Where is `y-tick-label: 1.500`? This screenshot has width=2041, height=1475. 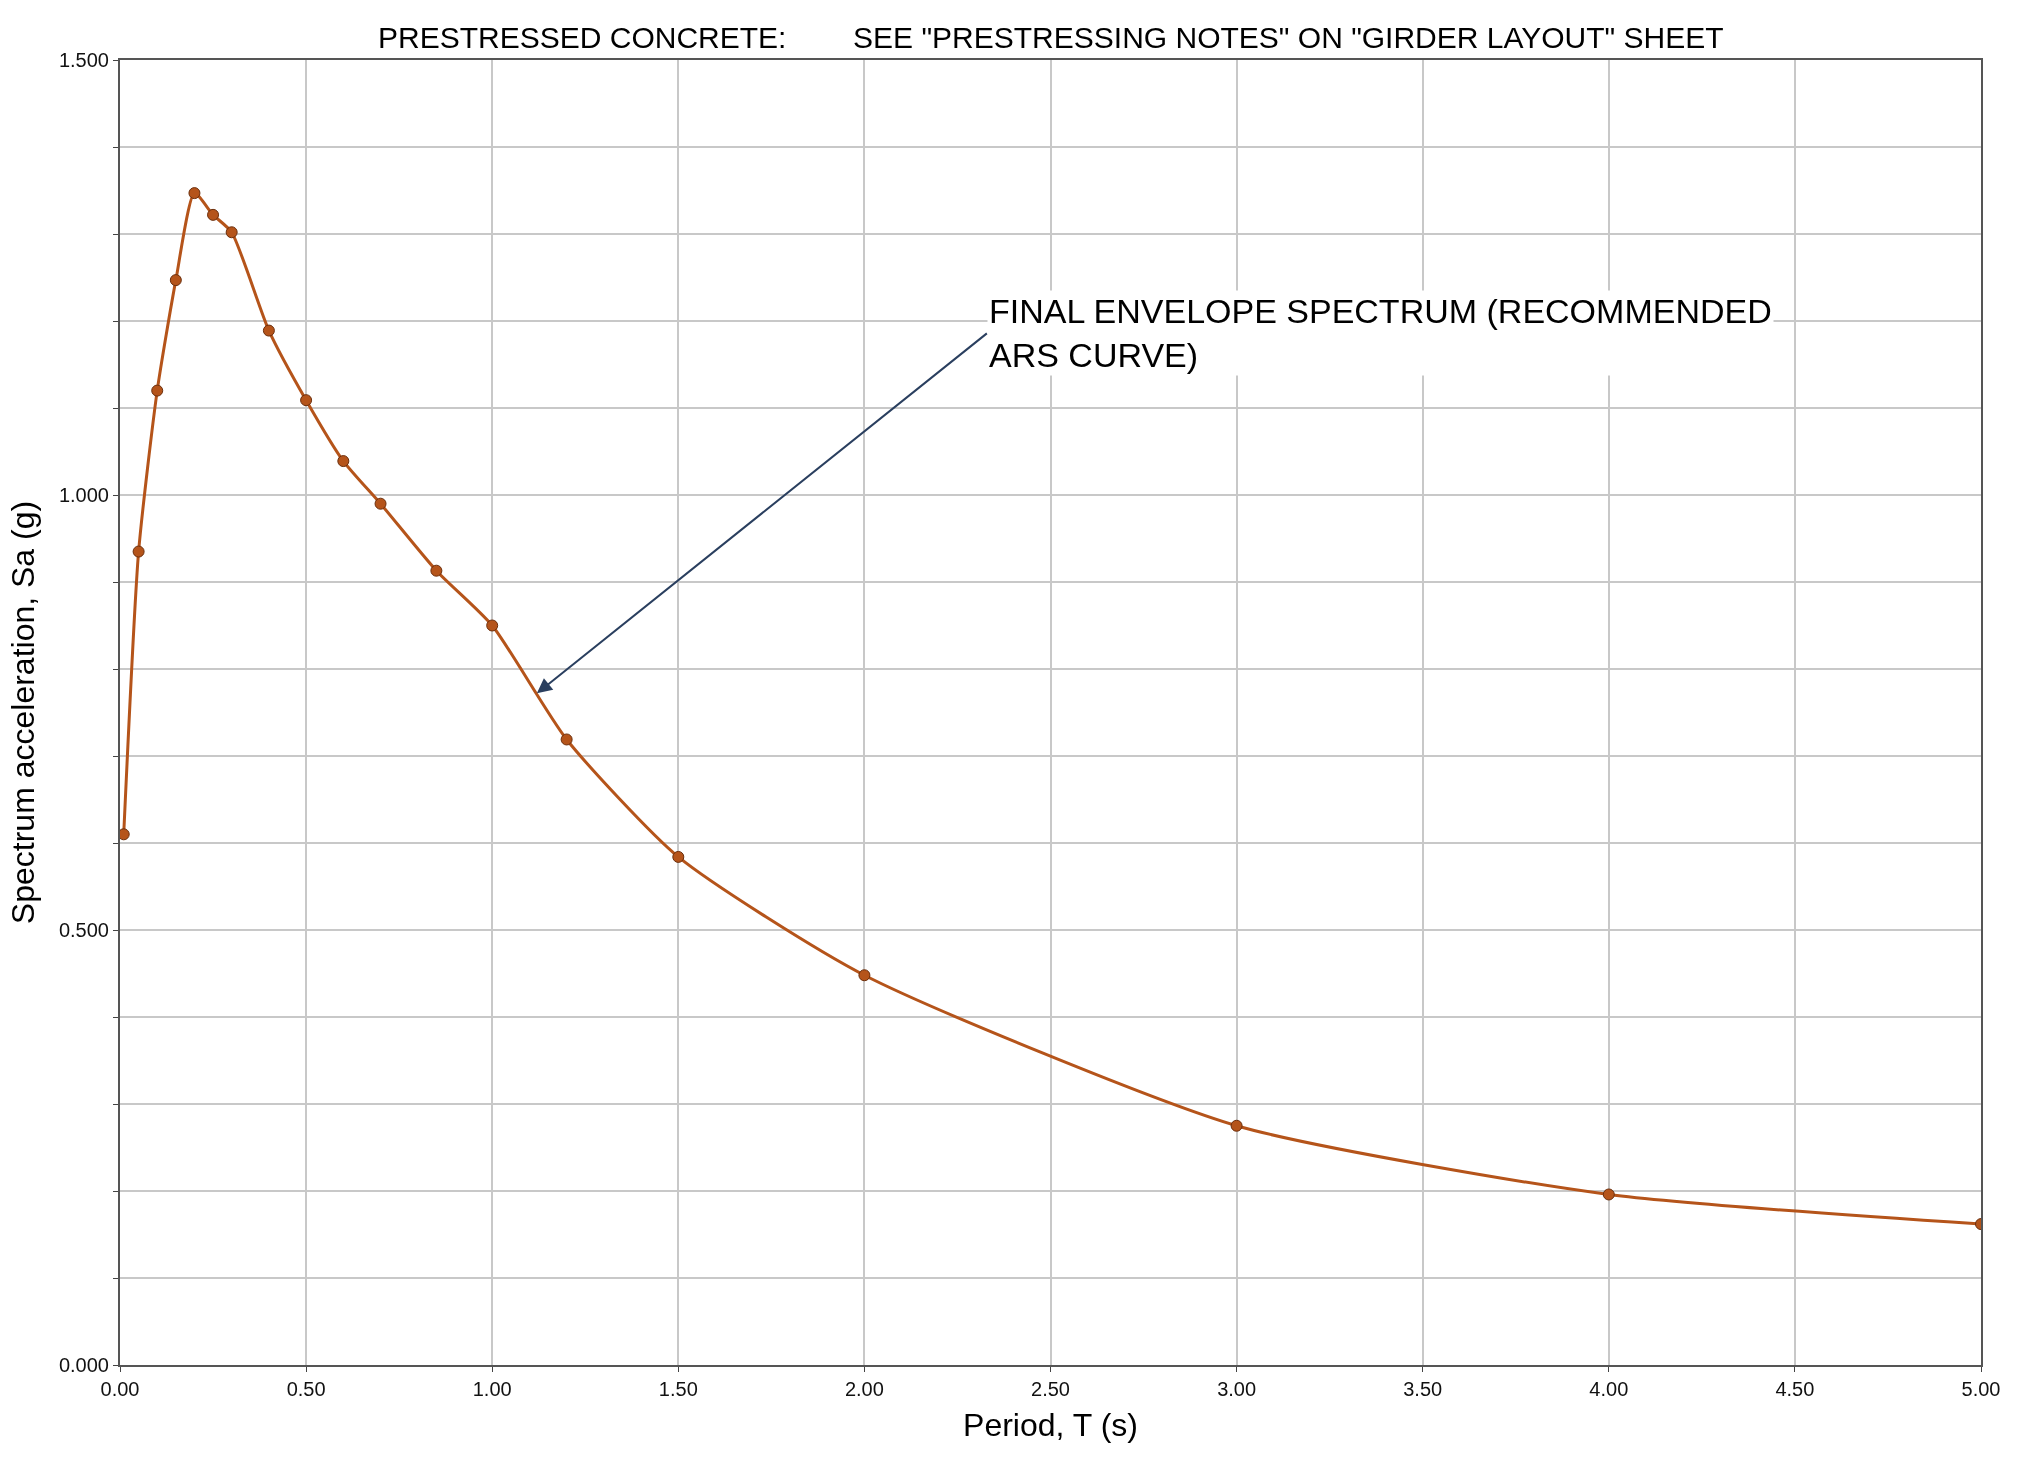
y-tick-label: 1.500 is located at coordinates (83, 60).